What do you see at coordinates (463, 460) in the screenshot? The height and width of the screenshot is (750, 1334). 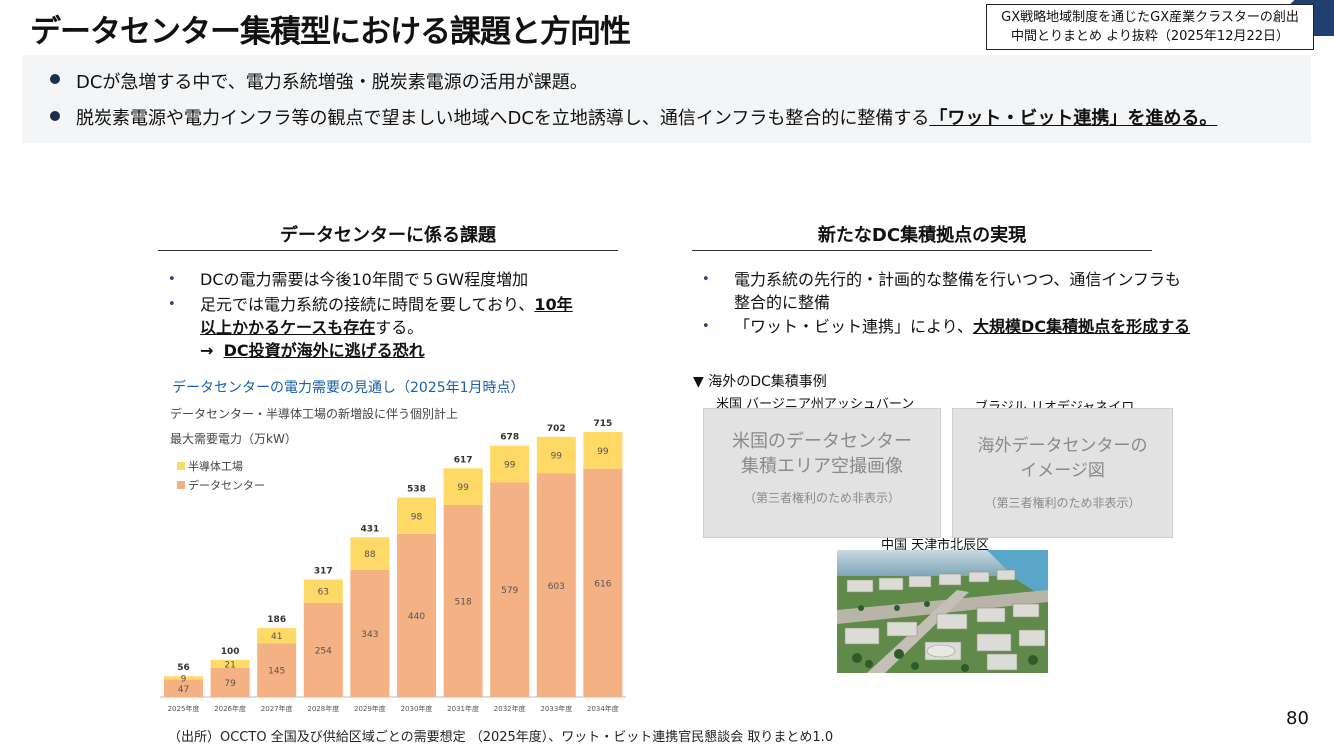 I see `total-label: 617` at bounding box center [463, 460].